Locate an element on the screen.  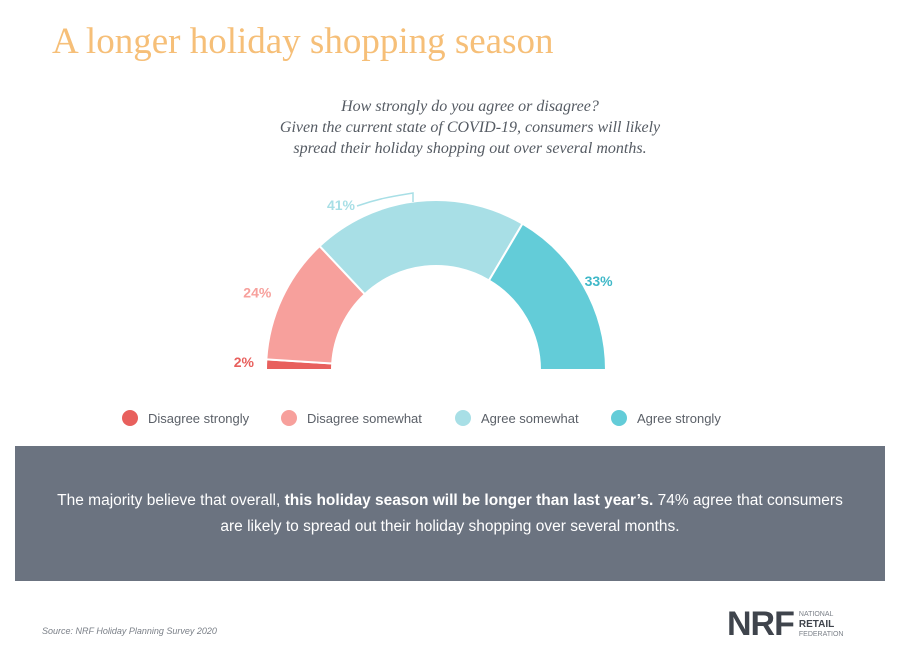
nrf-logo: NRF National Retail Federation is located at coordinates (785, 624).